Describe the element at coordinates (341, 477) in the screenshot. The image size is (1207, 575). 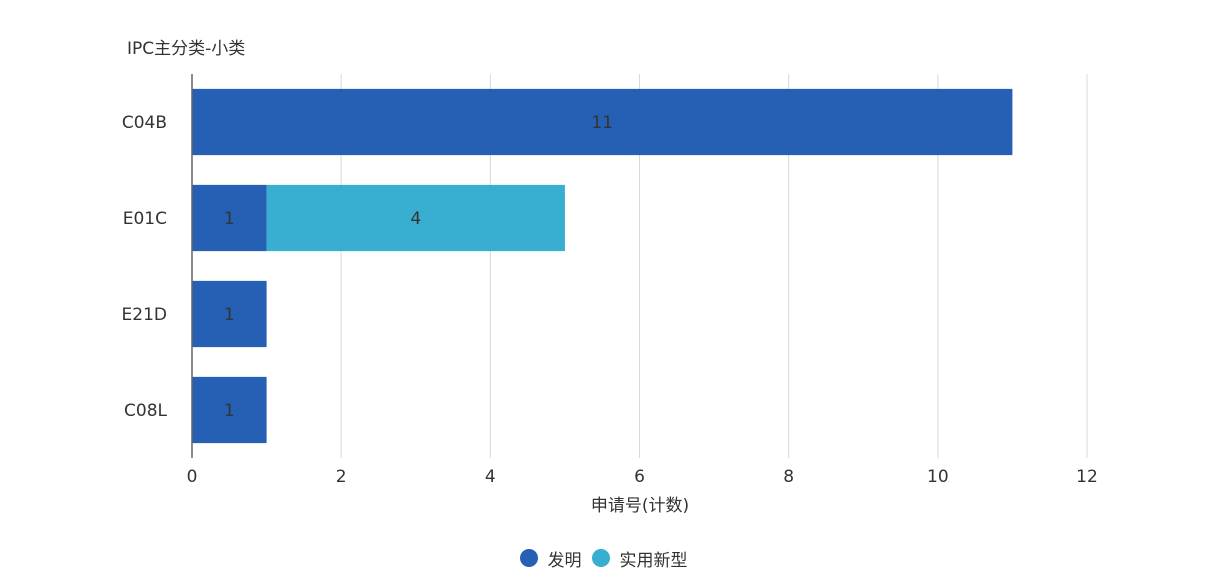
I see `x-tick-label: 2` at that location.